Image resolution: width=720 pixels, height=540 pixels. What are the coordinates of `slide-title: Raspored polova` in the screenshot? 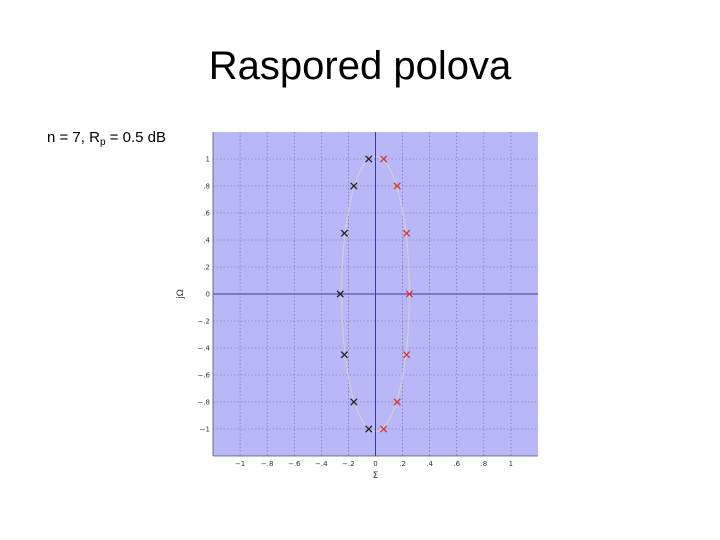 It's located at (360, 66).